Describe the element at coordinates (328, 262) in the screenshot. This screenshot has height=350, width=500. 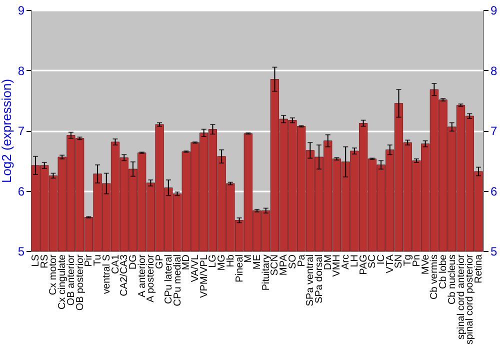
I see `x-tick-label: DM` at that location.